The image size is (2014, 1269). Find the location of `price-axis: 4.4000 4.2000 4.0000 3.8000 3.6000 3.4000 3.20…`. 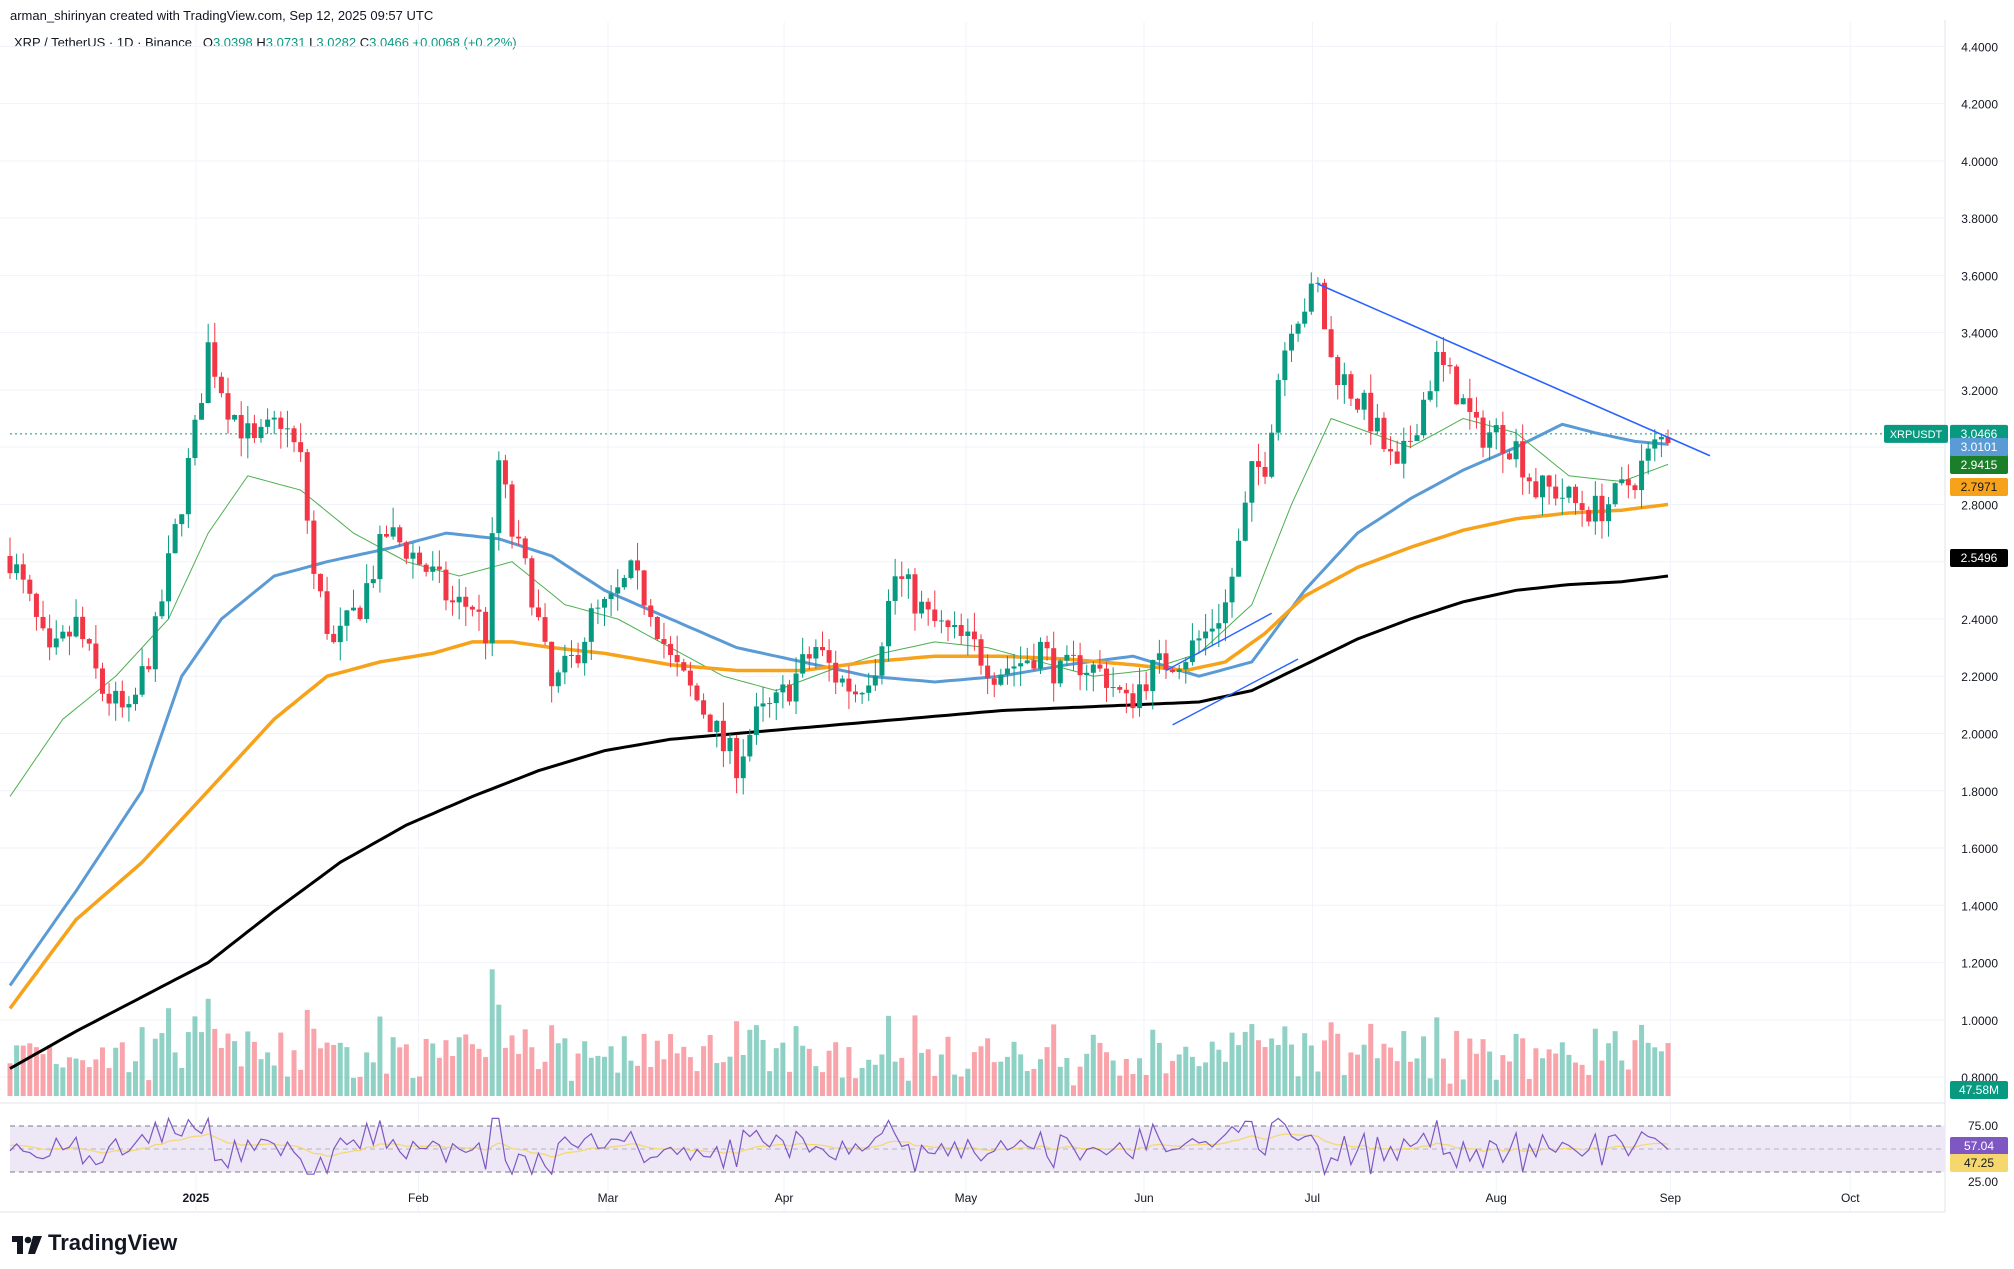

price-axis: 4.4000 4.2000 4.0000 3.8000 3.6000 3.4000 3.20… is located at coordinates (1979, 614).